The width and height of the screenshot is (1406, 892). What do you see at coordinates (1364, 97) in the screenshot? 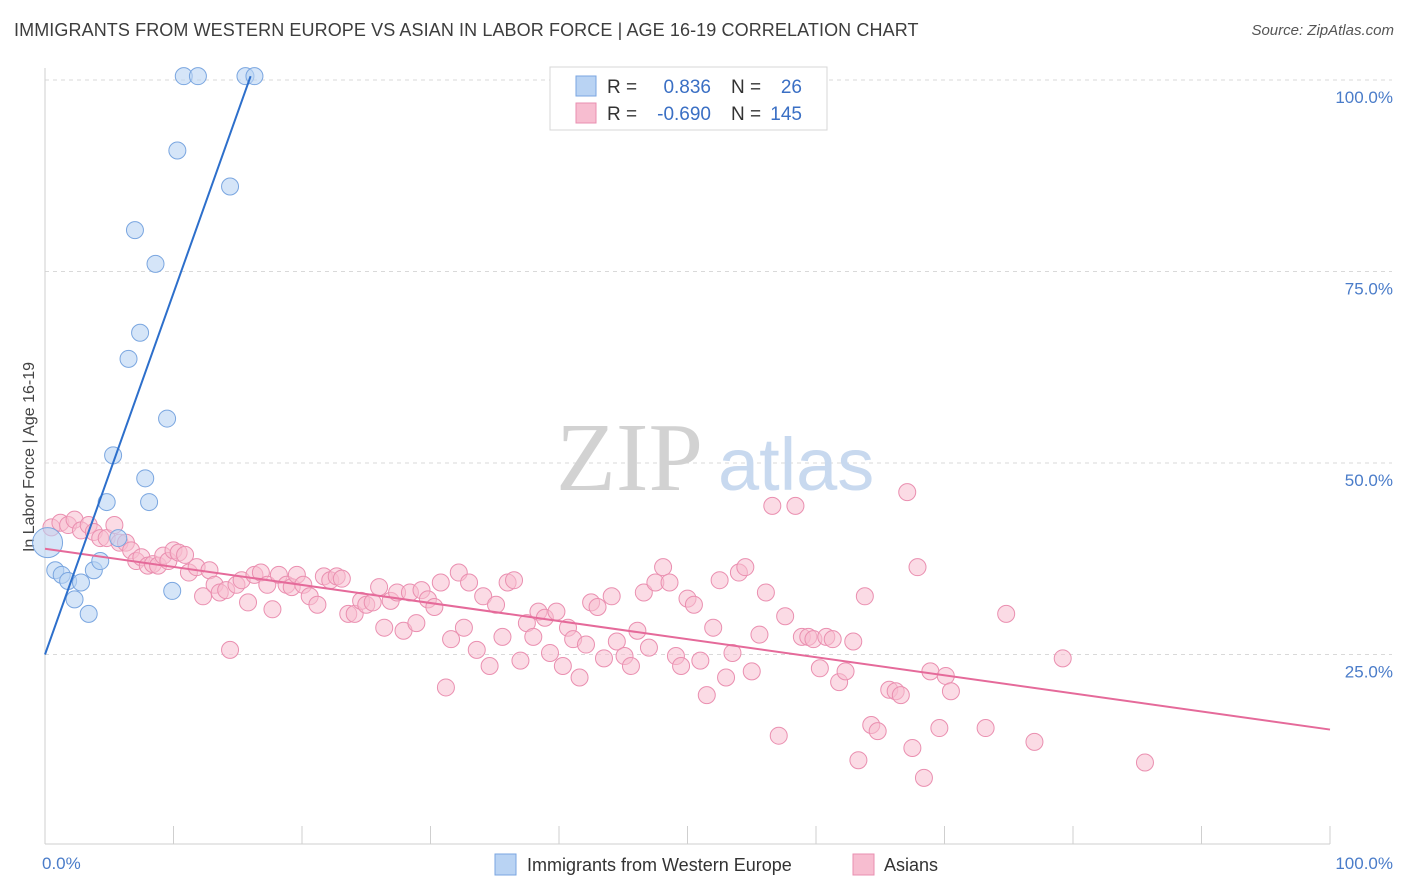
I see `y-tick-label-100: 100.0%` at bounding box center [1364, 97].